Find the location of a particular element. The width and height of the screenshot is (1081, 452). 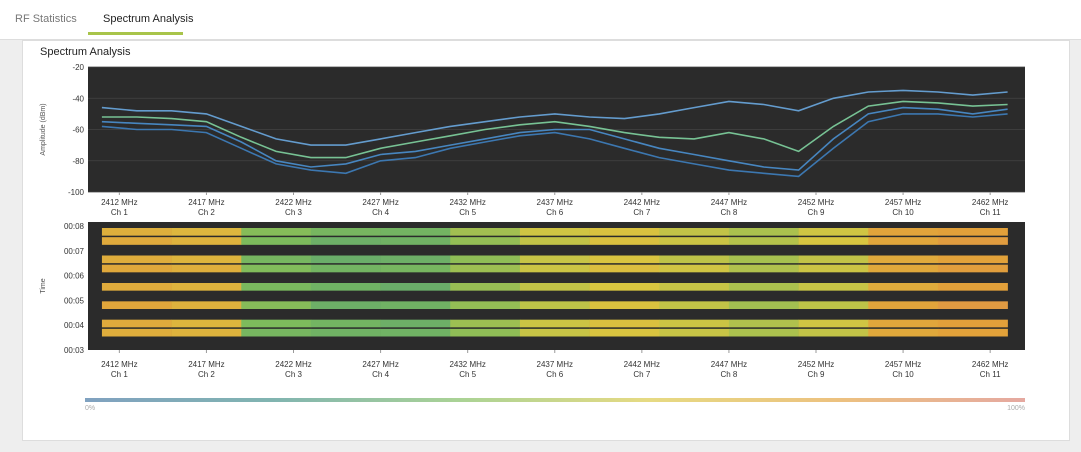

x-tick-sublabel: Ch 2 is located at coordinates (206, 212).